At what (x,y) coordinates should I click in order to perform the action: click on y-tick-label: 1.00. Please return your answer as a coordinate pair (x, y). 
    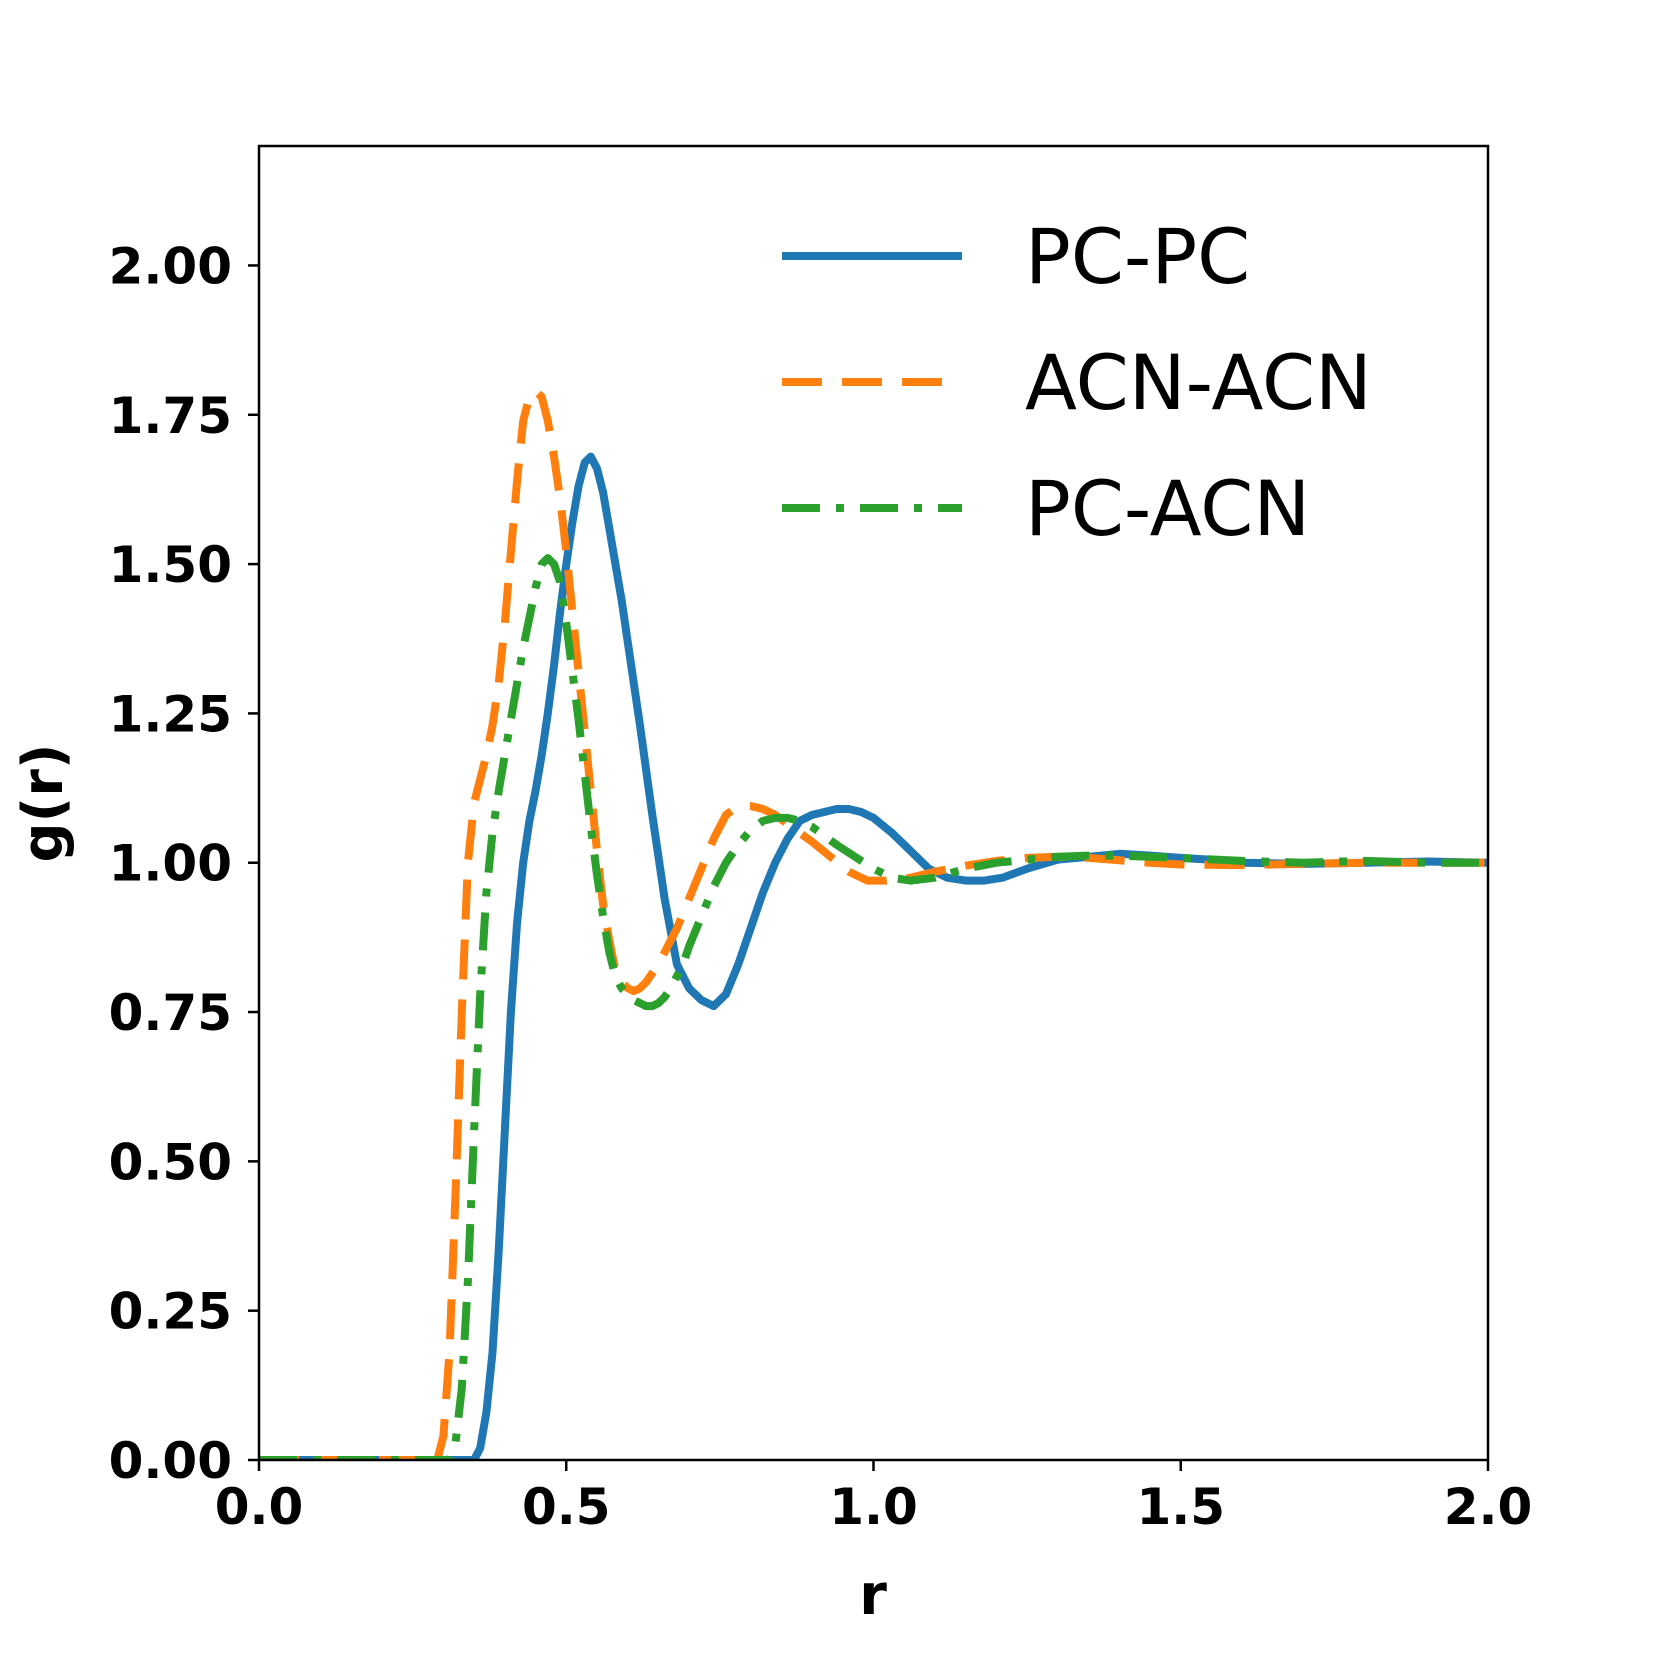
    Looking at the image, I should click on (170, 864).